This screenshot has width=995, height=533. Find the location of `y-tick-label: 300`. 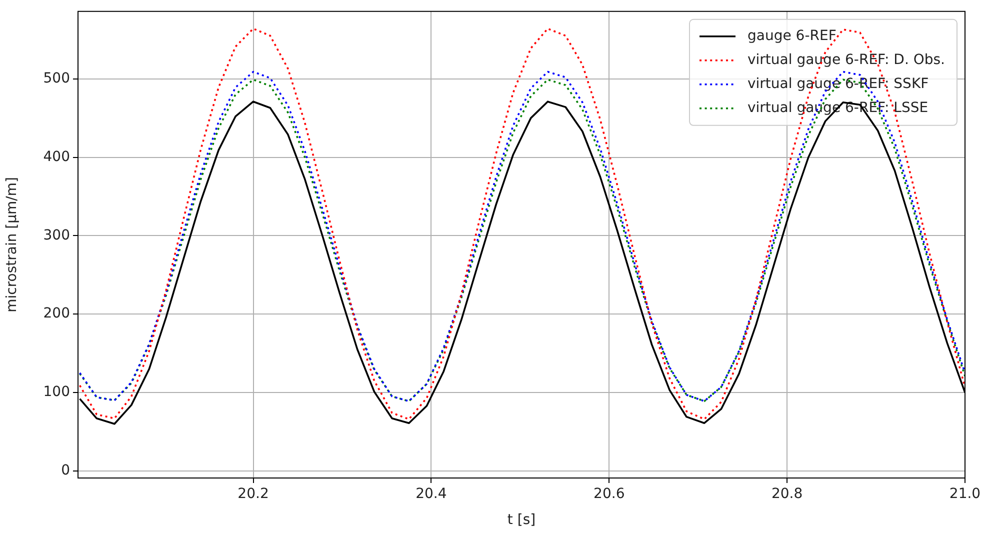

y-tick-label: 300 is located at coordinates (56, 235).